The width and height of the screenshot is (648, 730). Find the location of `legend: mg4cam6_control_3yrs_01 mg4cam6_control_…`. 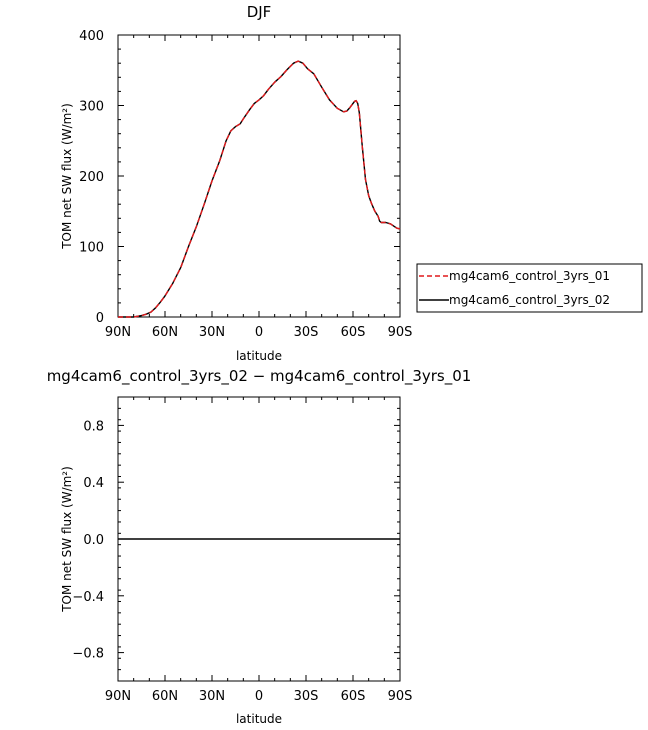

legend: mg4cam6_control_3yrs_01 mg4cam6_control_… is located at coordinates (529, 288).